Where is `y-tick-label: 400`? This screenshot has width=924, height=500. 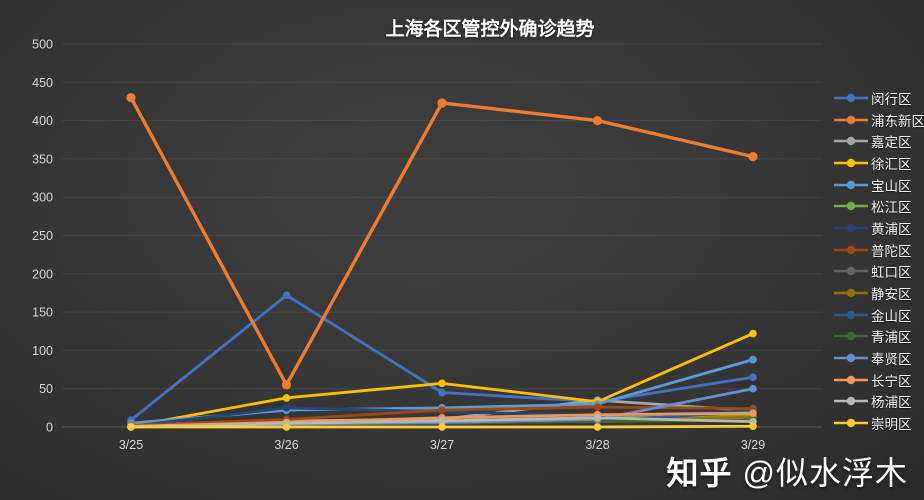
y-tick-label: 400 is located at coordinates (42, 121).